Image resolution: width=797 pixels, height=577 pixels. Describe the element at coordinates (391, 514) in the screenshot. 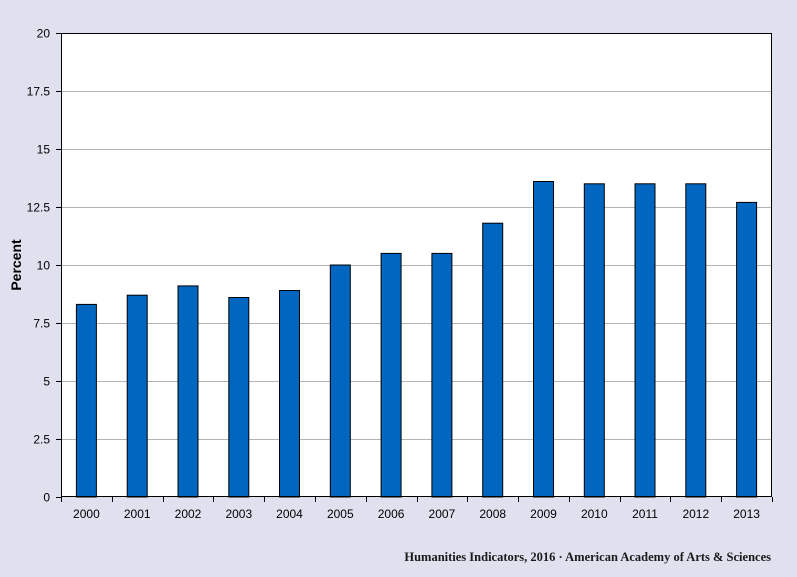

I see `x-tick-label: 2006` at that location.